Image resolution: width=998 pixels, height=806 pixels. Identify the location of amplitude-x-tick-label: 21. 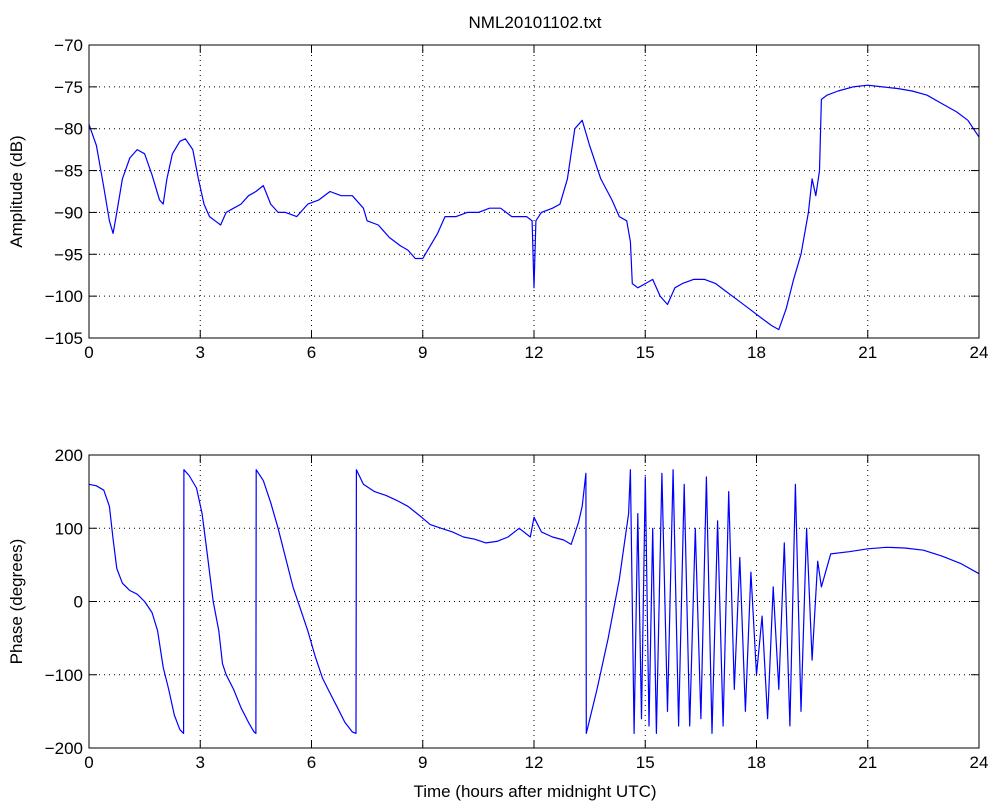
(867, 352).